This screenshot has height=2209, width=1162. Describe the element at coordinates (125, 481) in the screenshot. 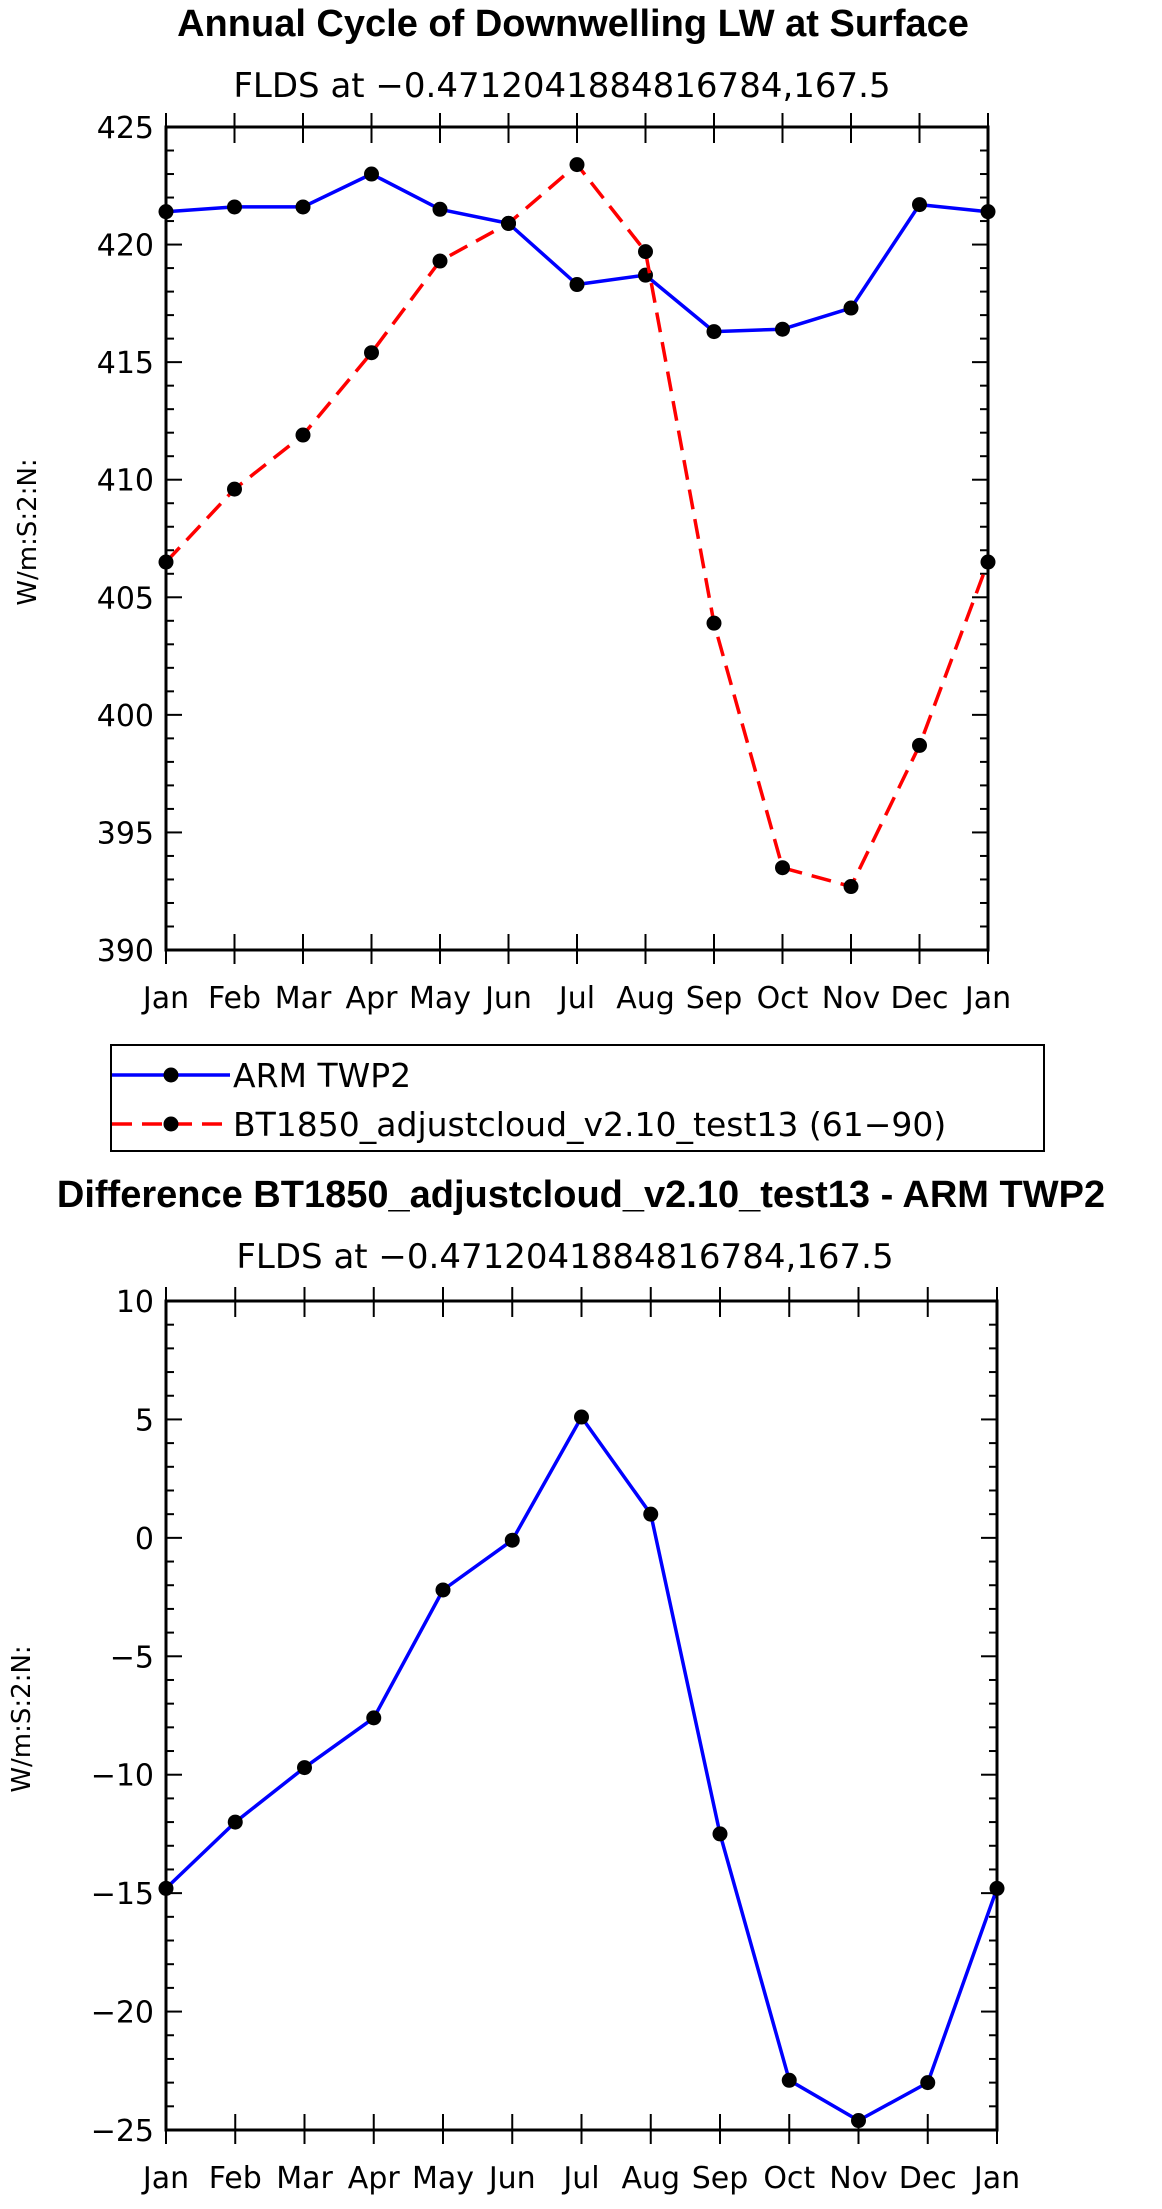

I see `y-tick-label: 410` at that location.